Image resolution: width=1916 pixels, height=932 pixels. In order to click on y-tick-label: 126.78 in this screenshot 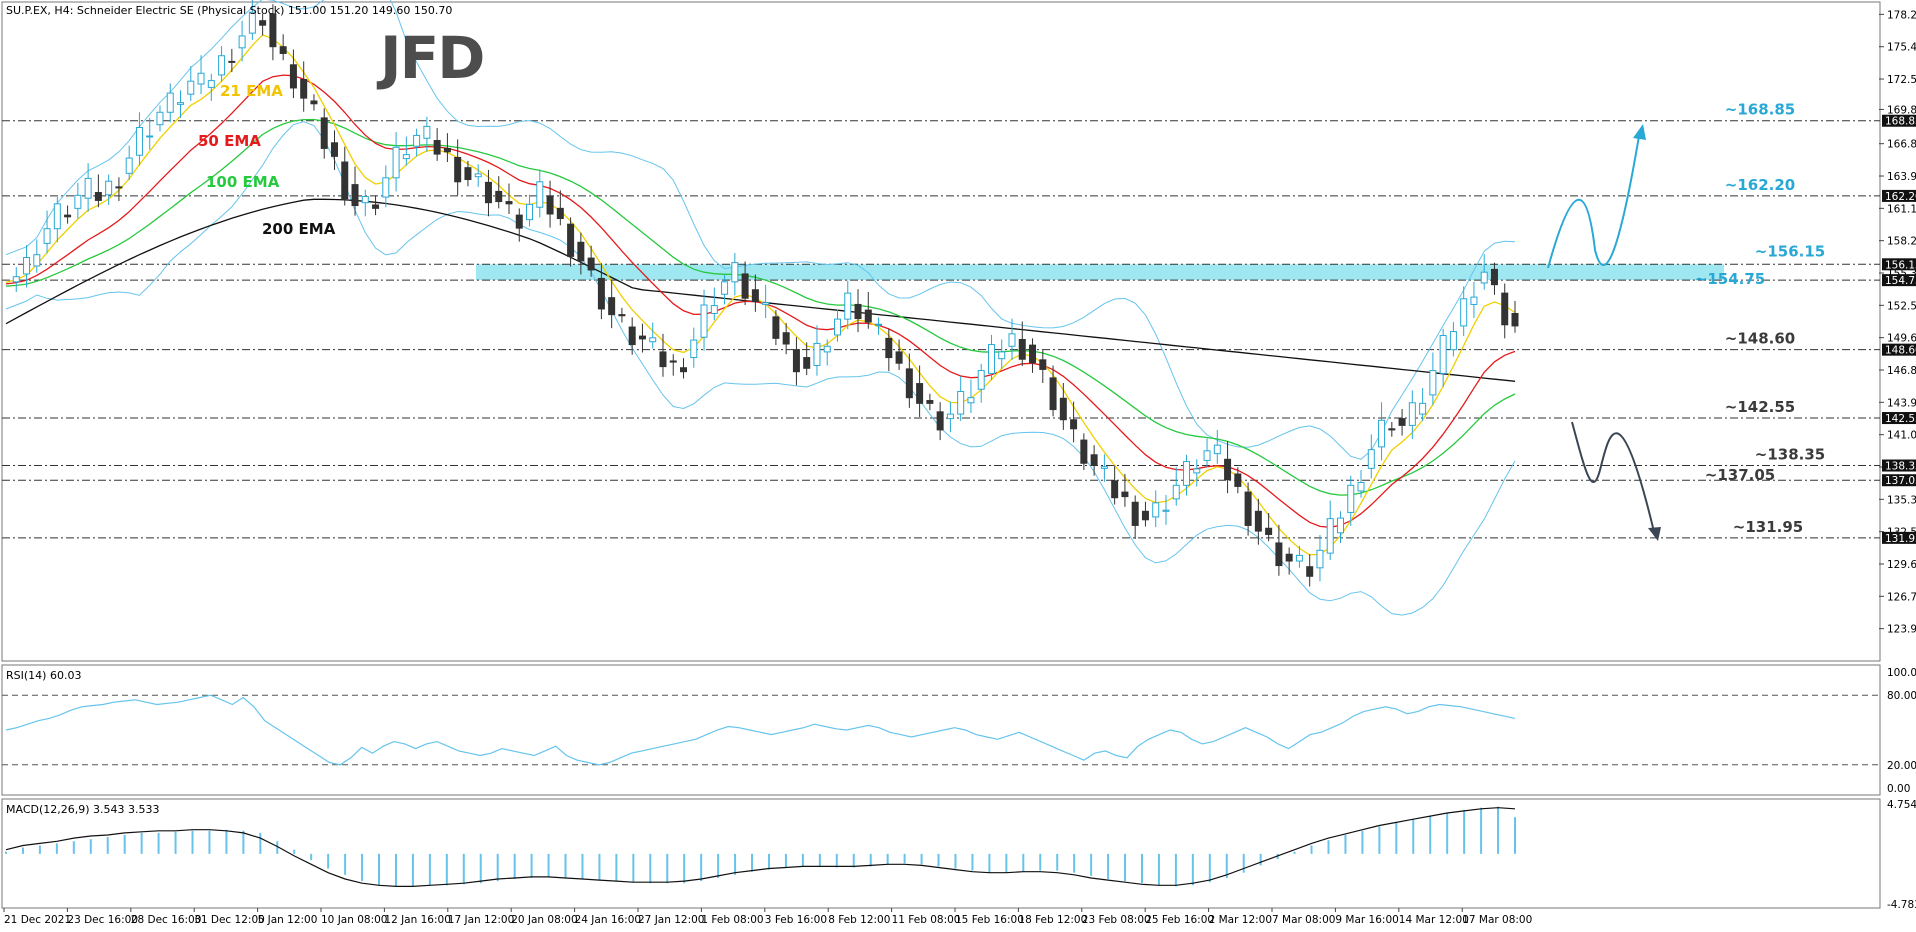, I will do `click(1901, 597)`.